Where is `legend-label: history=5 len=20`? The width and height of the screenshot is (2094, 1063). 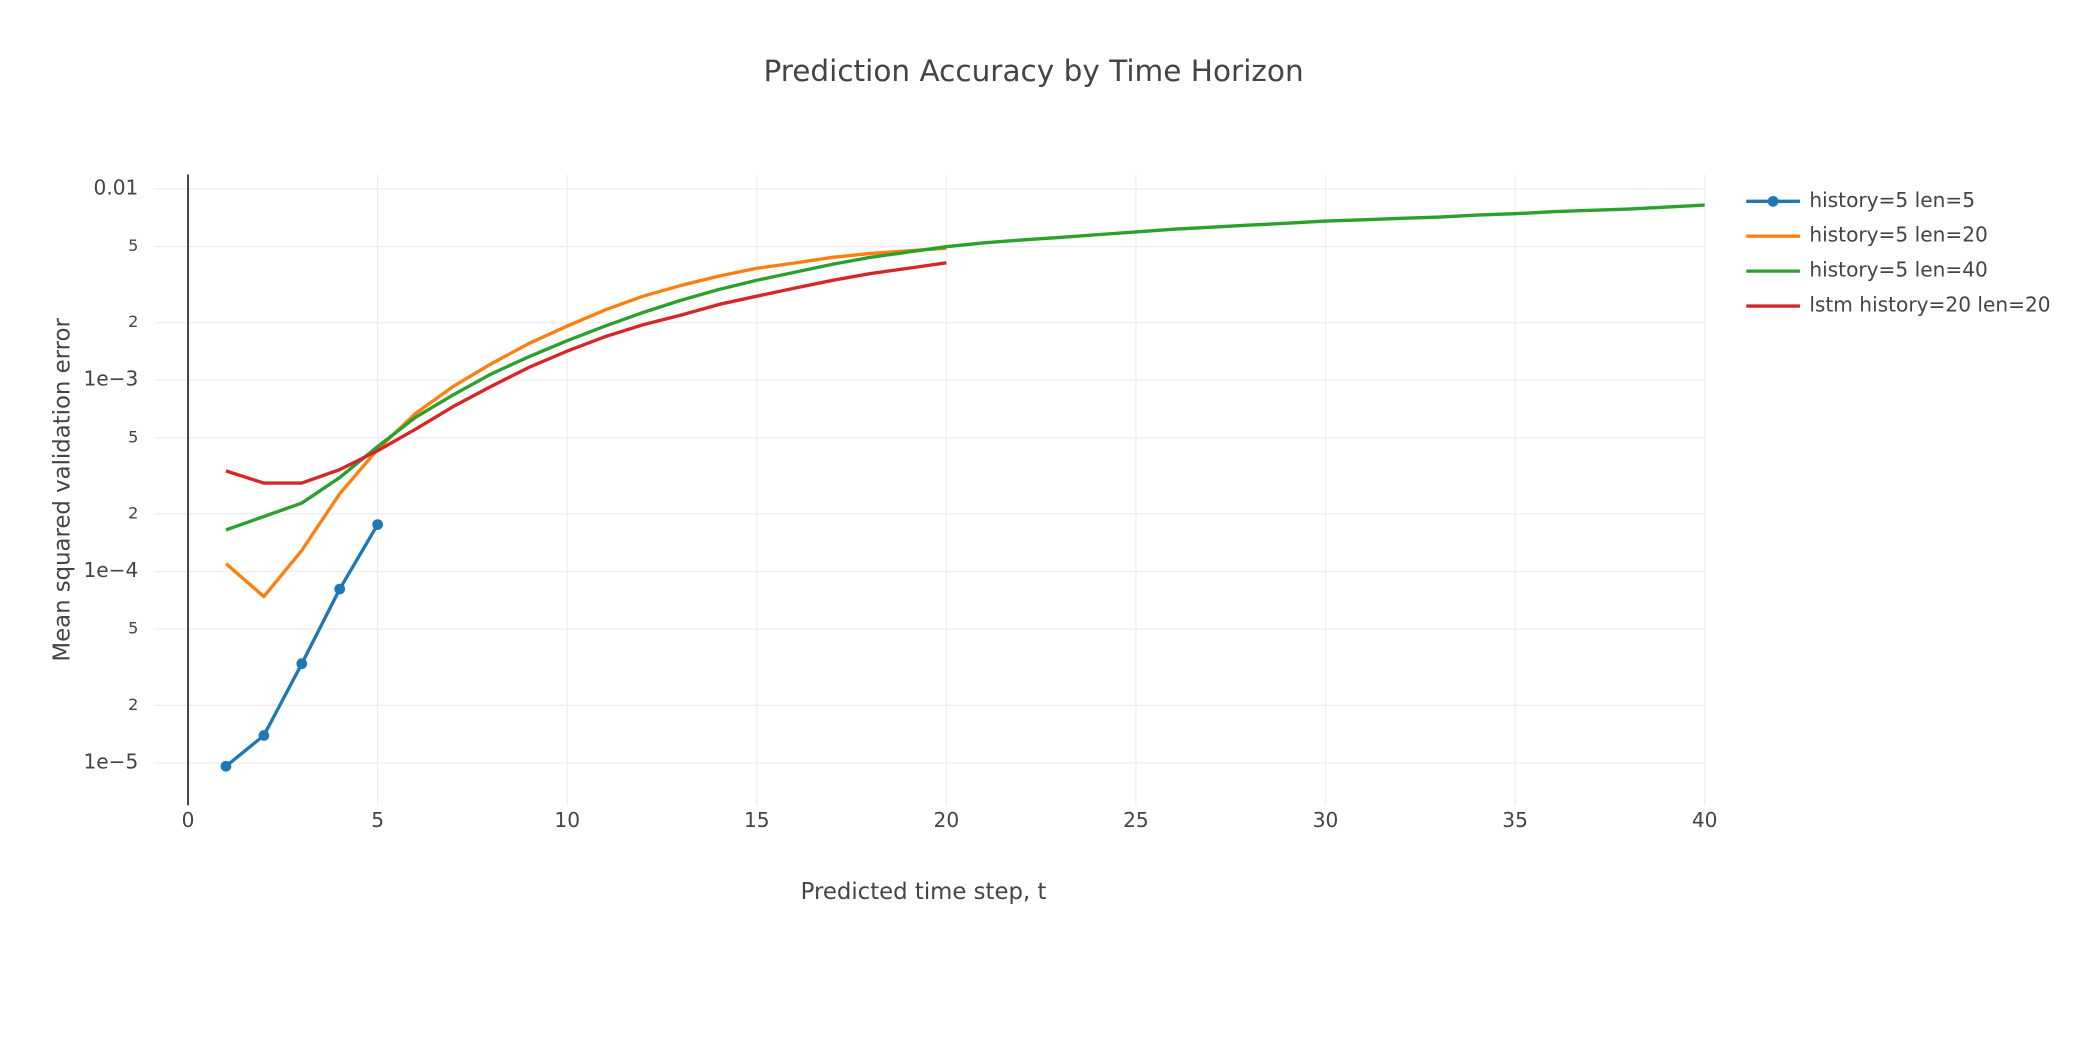
legend-label: history=5 len=20 is located at coordinates (1898, 235).